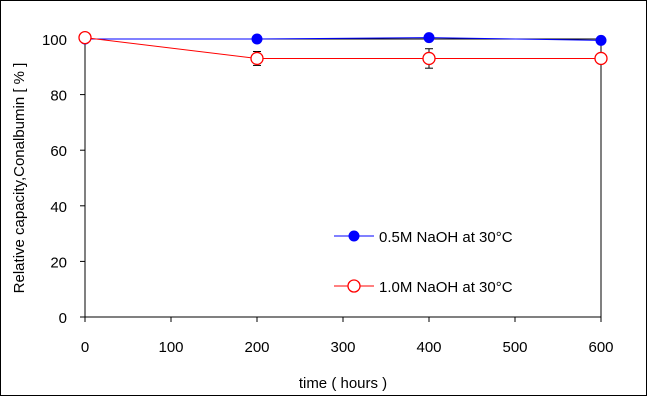 Image resolution: width=647 pixels, height=396 pixels. What do you see at coordinates (428, 347) in the screenshot?
I see `x-tick-label: 400` at bounding box center [428, 347].